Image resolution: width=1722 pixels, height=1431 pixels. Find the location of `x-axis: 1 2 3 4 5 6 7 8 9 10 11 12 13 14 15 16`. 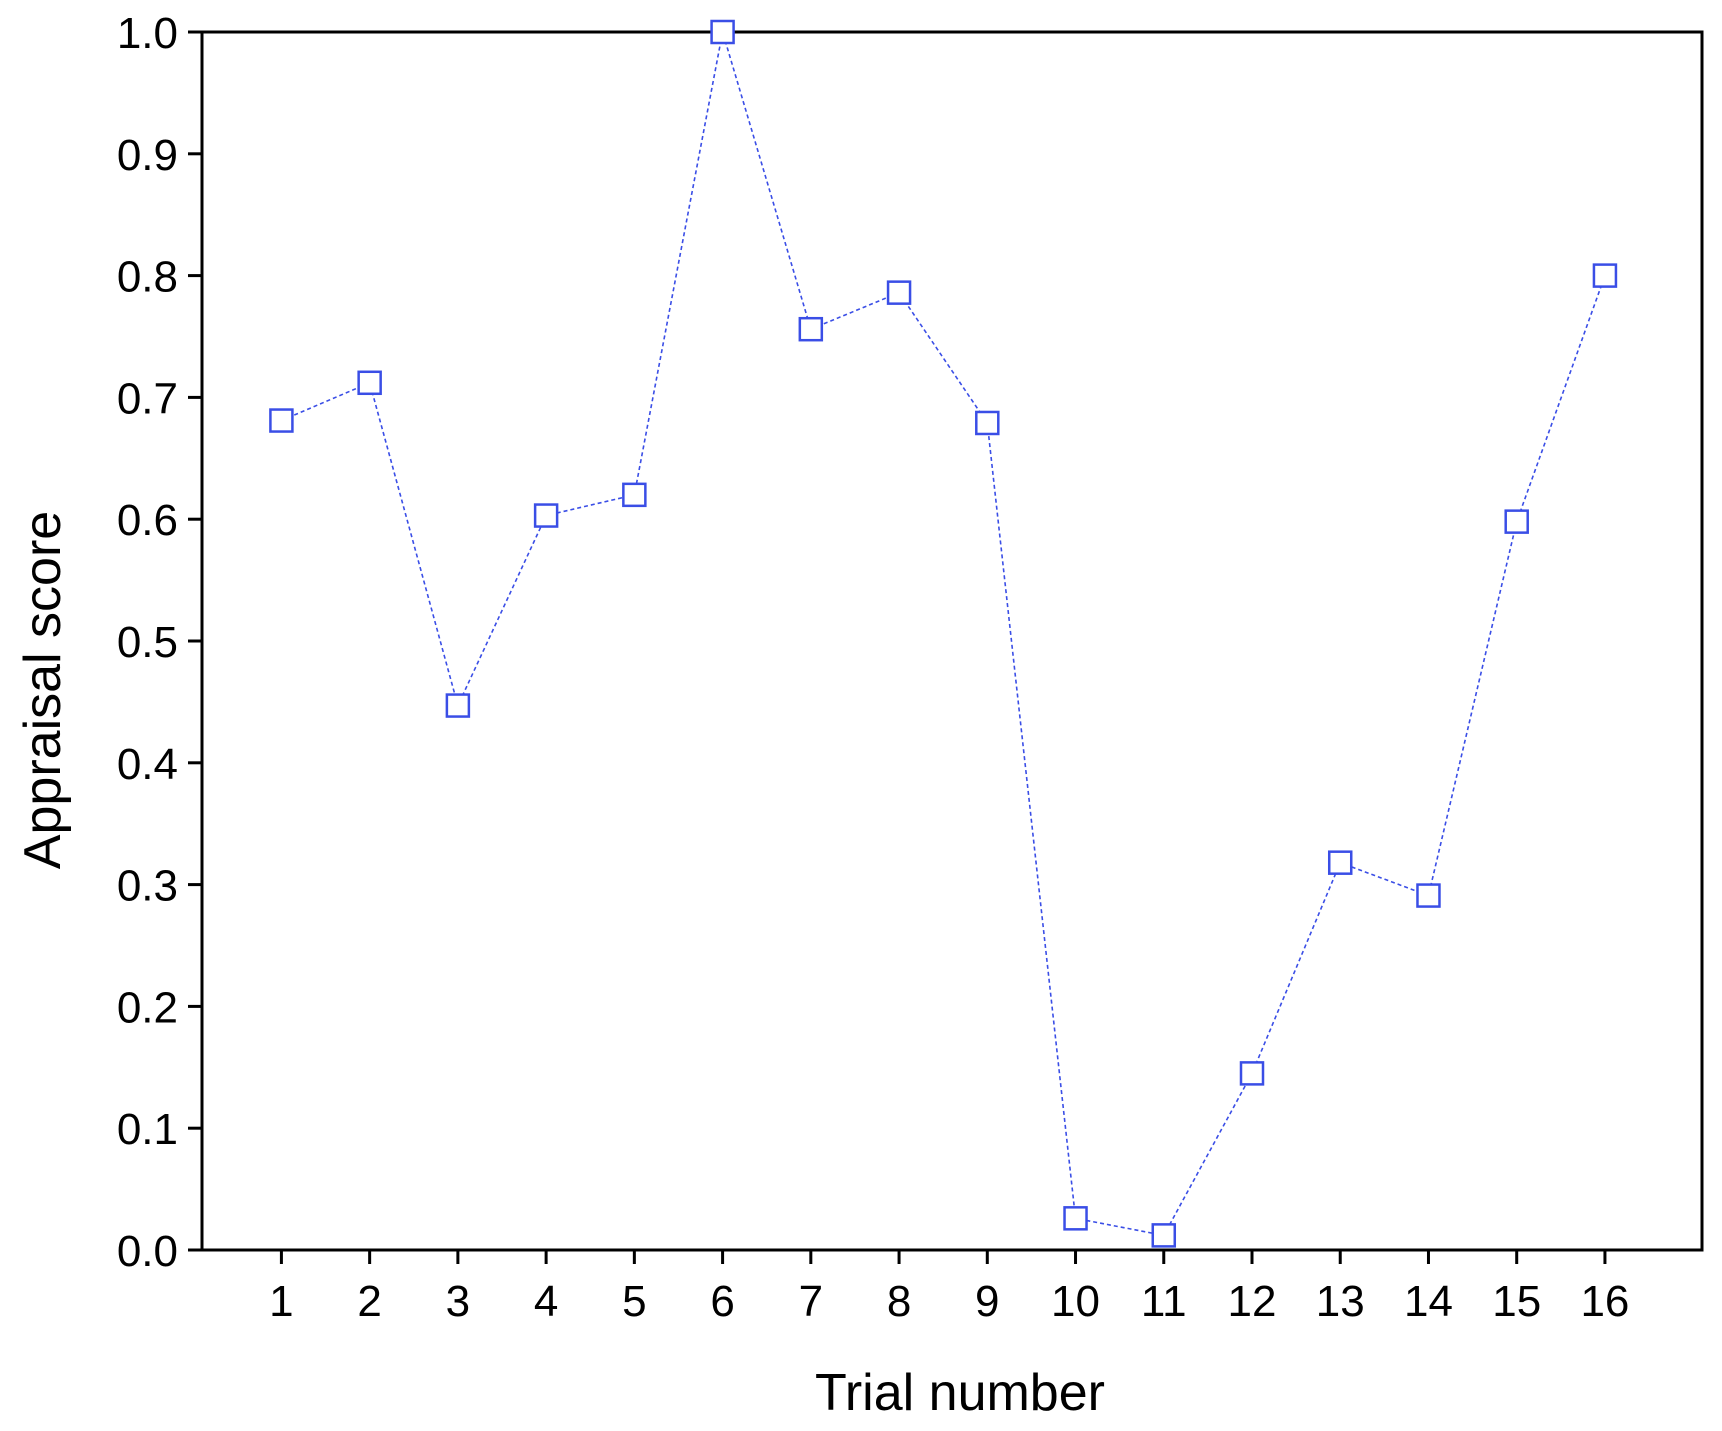

x-axis: 1 2 3 4 5 6 7 8 9 10 11 12 13 14 15 16 is located at coordinates (949, 1288).